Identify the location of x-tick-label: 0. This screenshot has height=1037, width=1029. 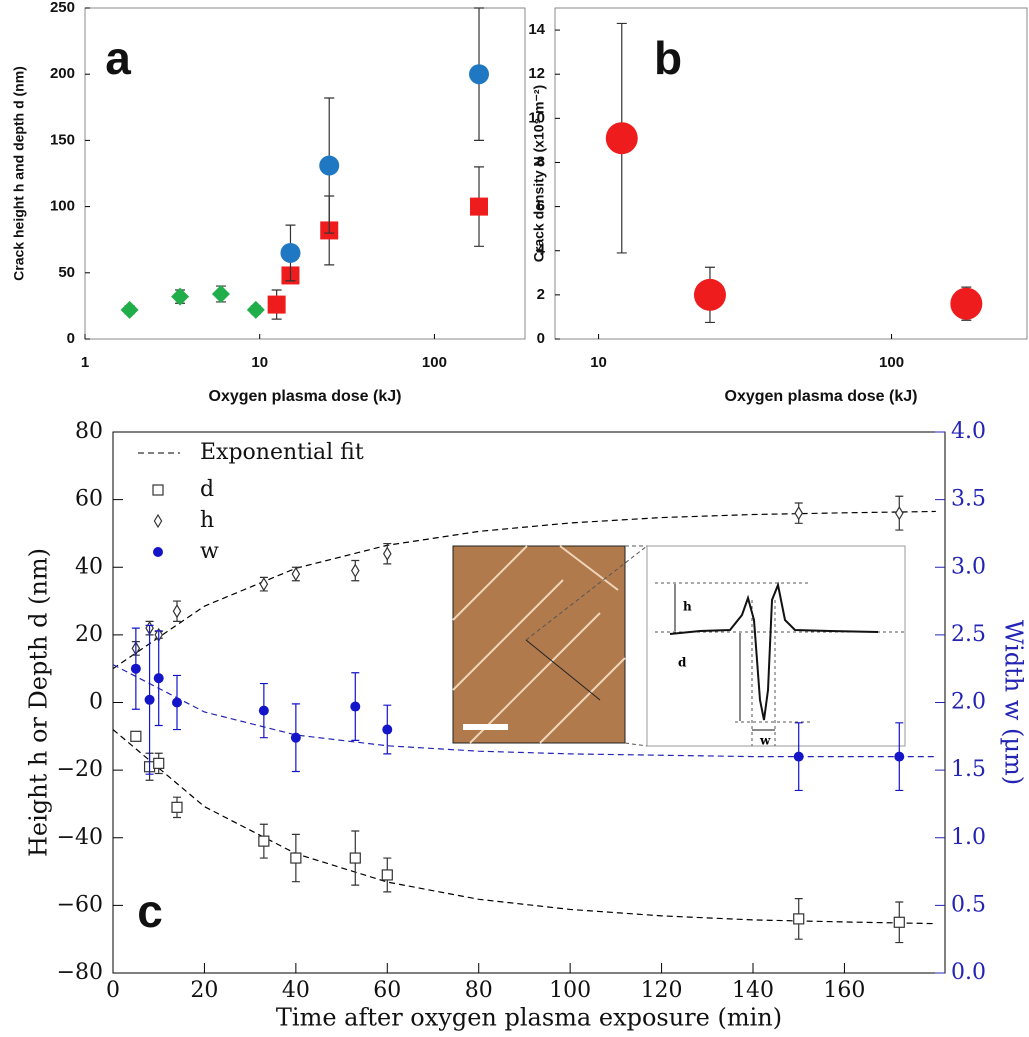
(113, 990).